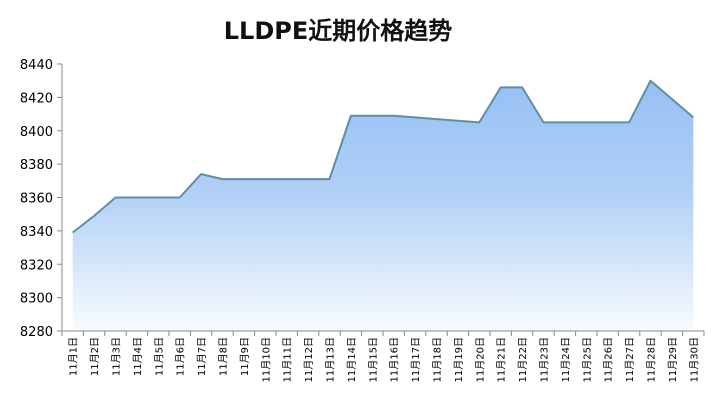  I want to click on y-axis-ticks: 8280 8300 8320 8340 8360 8380 8400 8420 8440, so click(41, 199).